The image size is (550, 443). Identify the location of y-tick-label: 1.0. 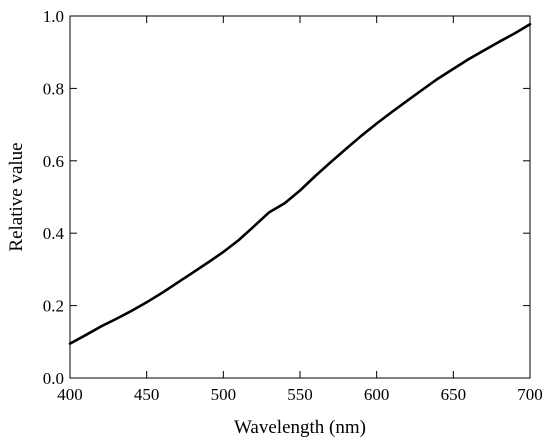
(53, 16).